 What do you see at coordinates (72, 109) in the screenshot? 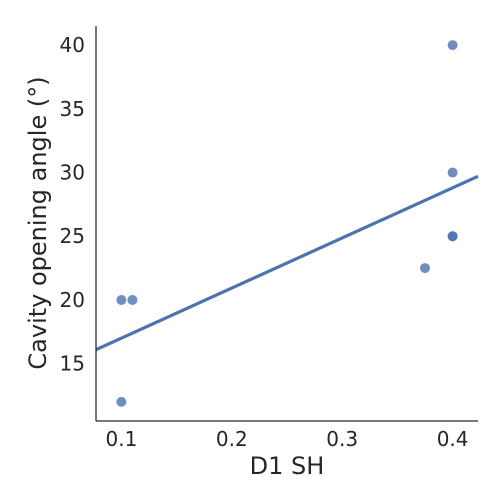
I see `y-tick-label: 35` at bounding box center [72, 109].